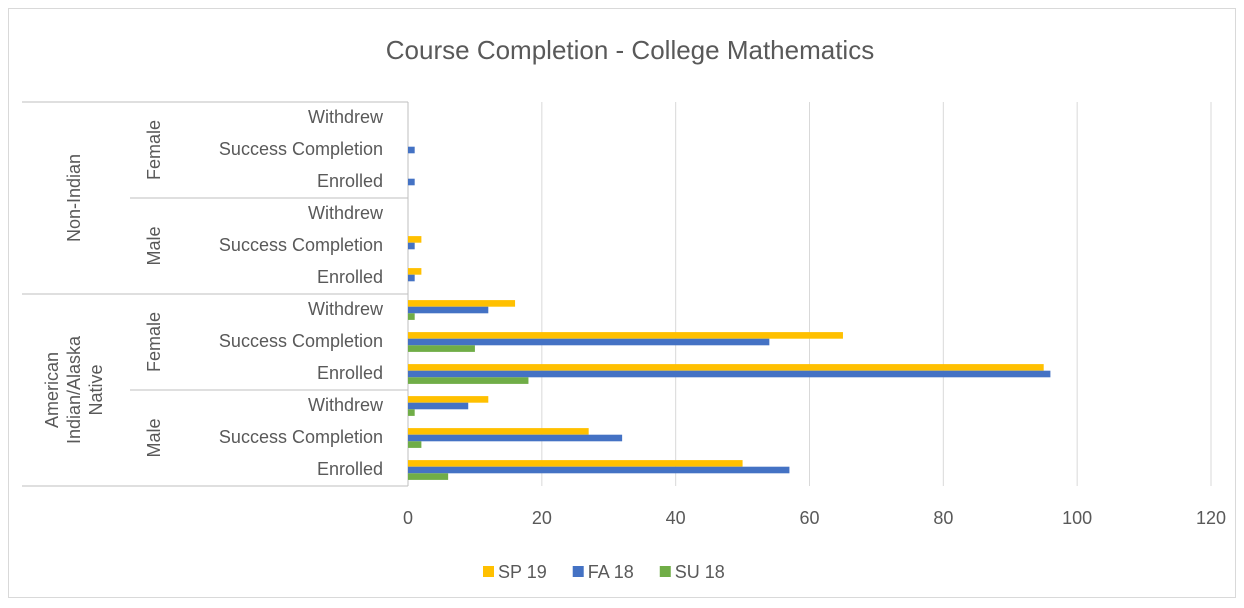 The height and width of the screenshot is (608, 1244). Describe the element at coordinates (542, 518) in the screenshot. I see `x-tick-label: 20` at that location.